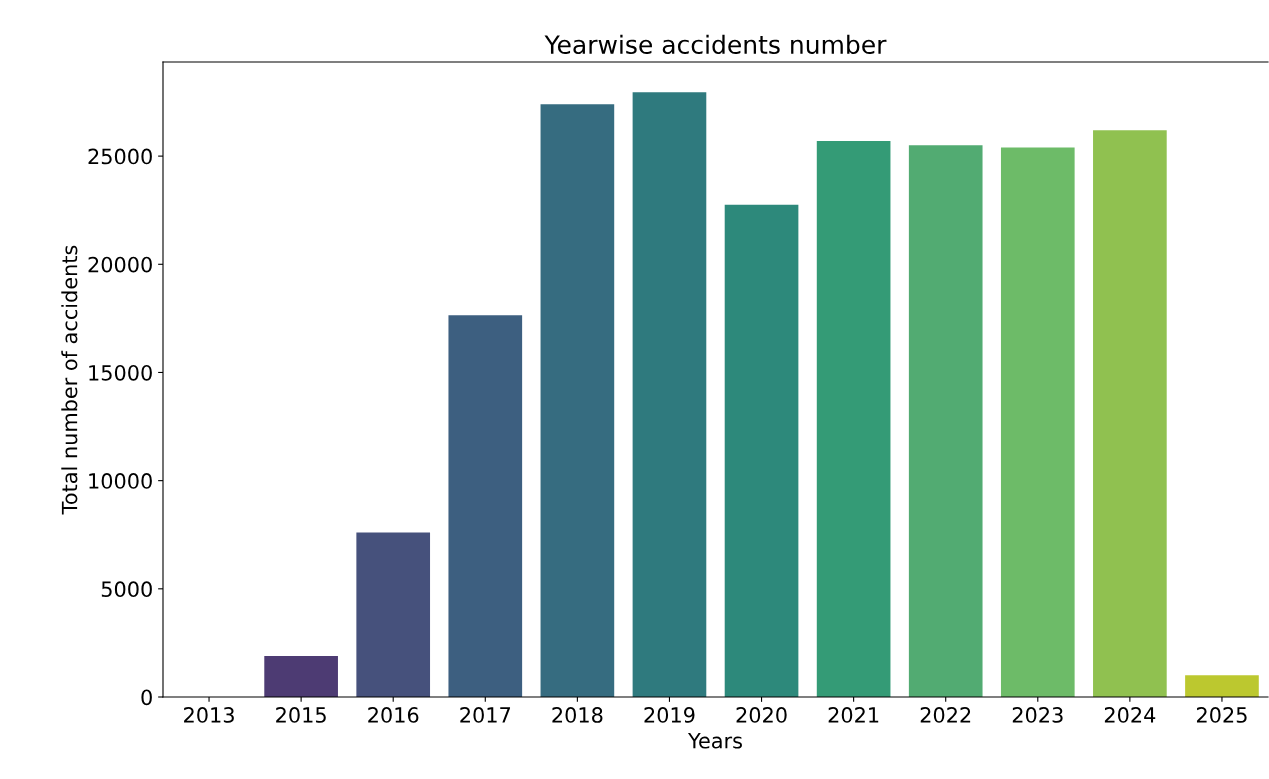 This screenshot has width=1269, height=779. What do you see at coordinates (485, 715) in the screenshot?
I see `x-tick-label: 2017` at bounding box center [485, 715].